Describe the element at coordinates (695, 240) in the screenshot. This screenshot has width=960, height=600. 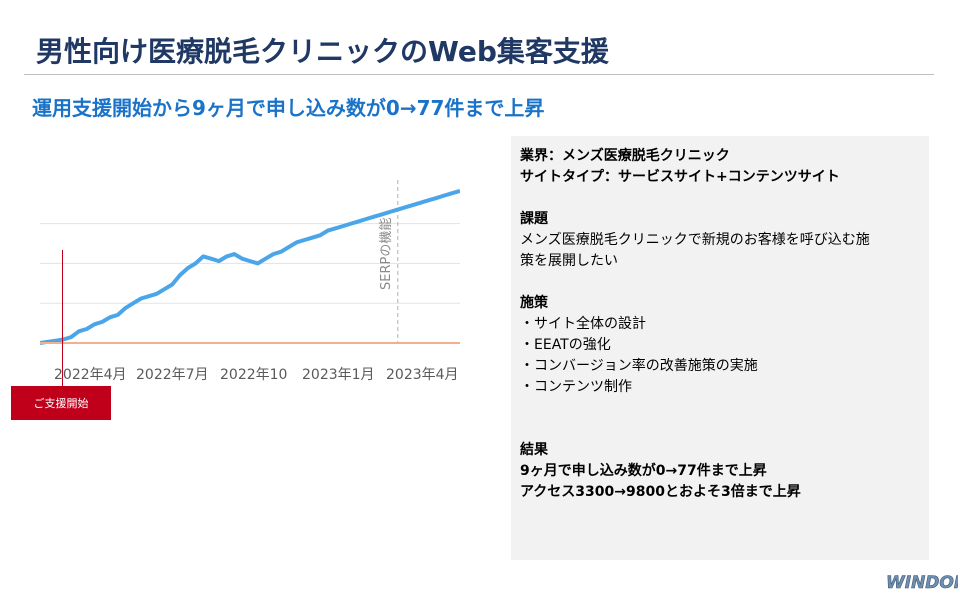
I see `issue-line: メンズ医療脱毛クリニックで新規のお客様を呼び込む施` at that location.